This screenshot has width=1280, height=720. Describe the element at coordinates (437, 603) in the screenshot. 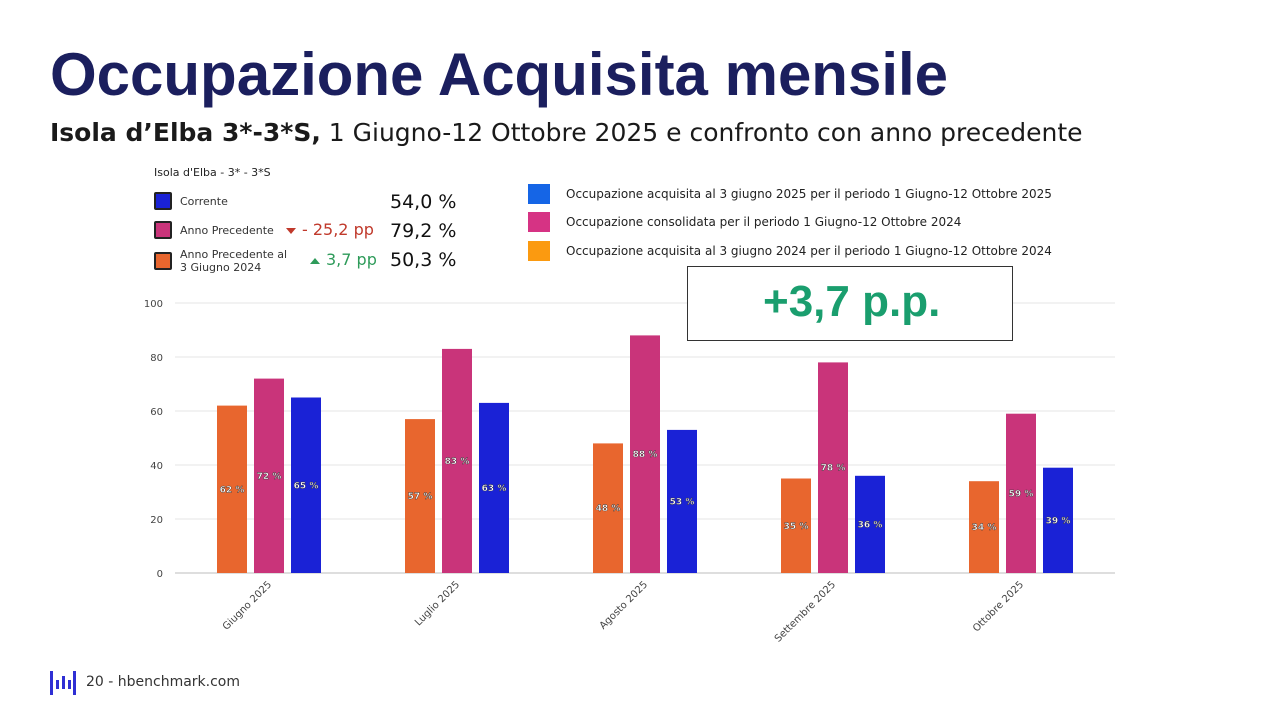

I see `x-tick-label: Luglio 2025` at that location.